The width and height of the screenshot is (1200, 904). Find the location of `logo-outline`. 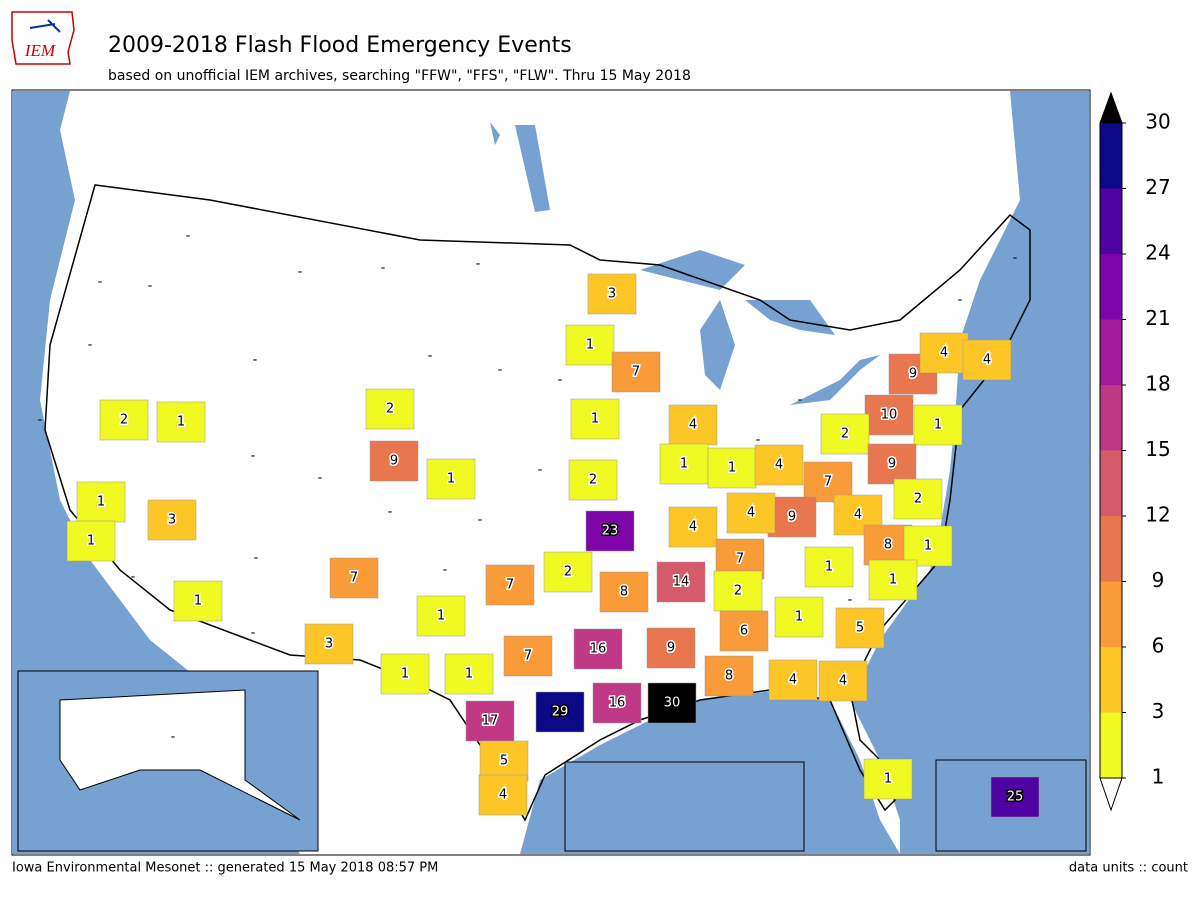

logo-outline is located at coordinates (43, 38).